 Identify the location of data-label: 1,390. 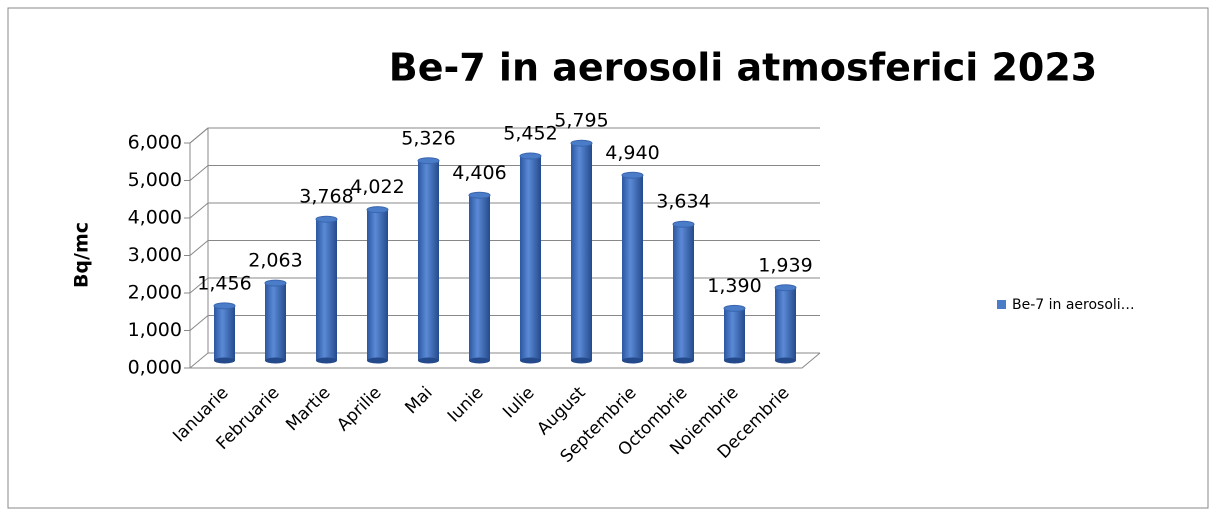
(734, 286).